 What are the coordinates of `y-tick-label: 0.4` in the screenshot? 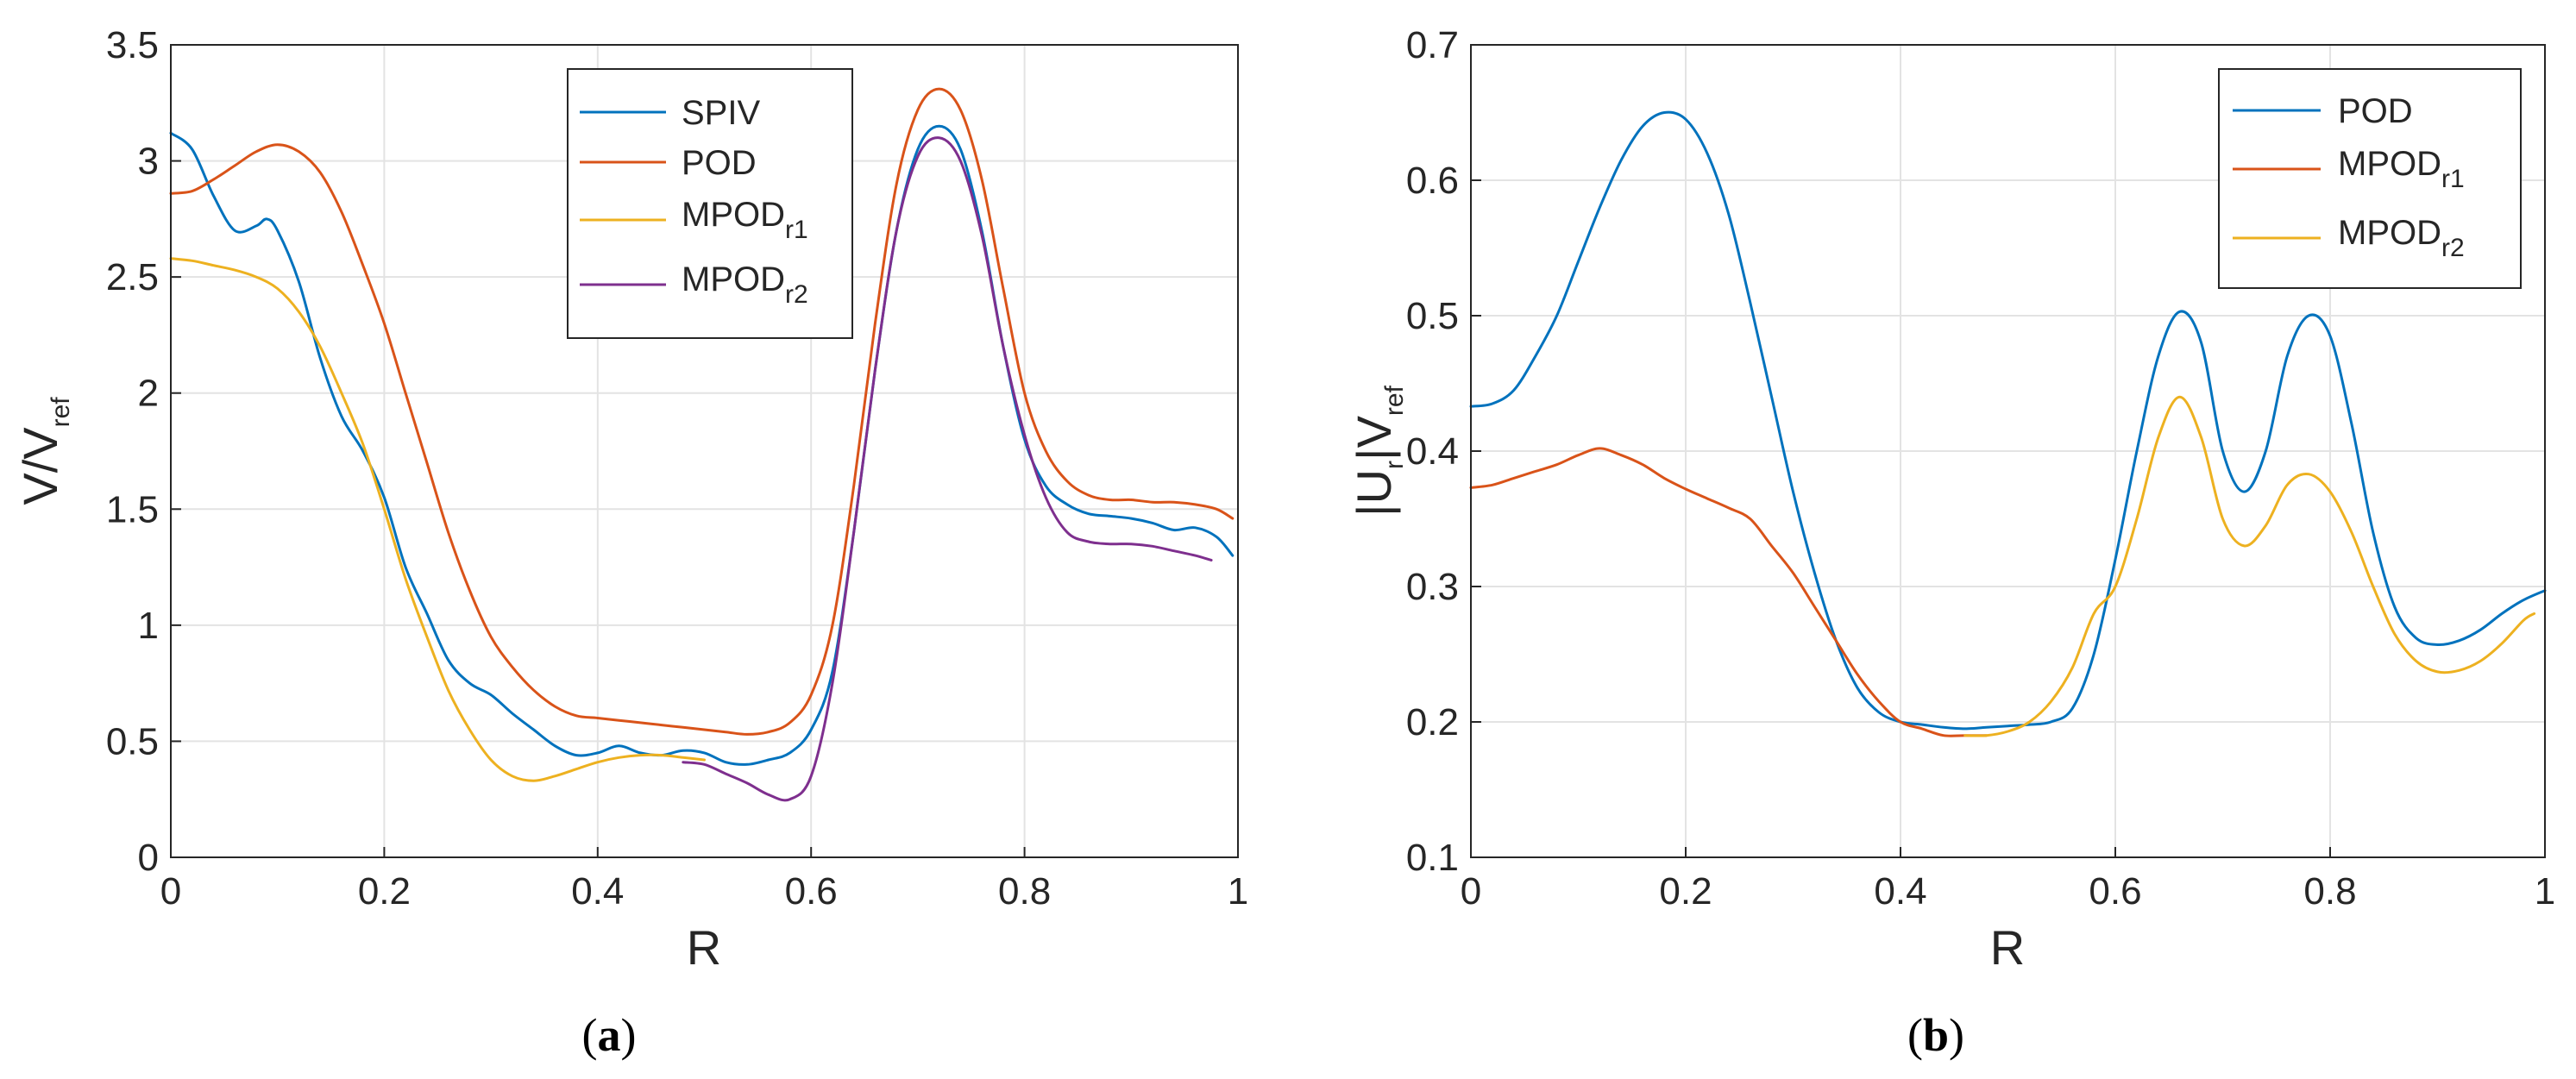 It's located at (1432, 451).